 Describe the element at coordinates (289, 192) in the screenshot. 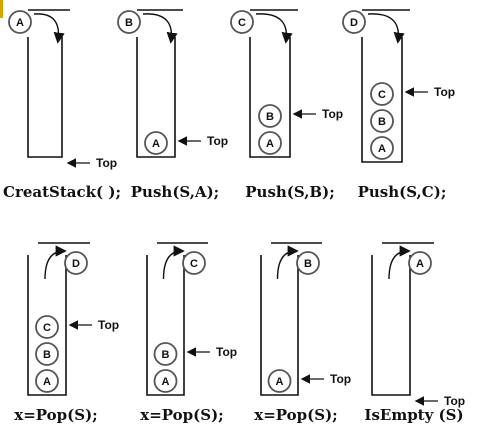

I see `operation-caption: Push(S,B);` at that location.